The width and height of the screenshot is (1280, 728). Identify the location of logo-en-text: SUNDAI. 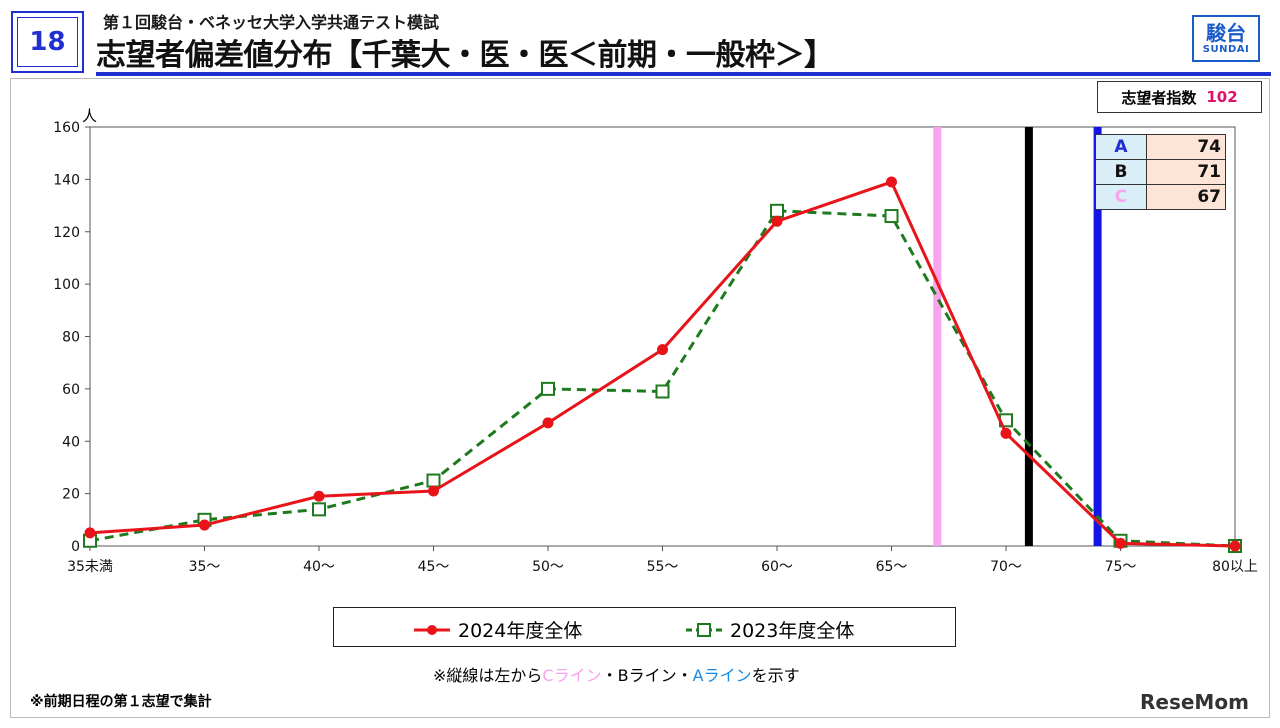
(1226, 49).